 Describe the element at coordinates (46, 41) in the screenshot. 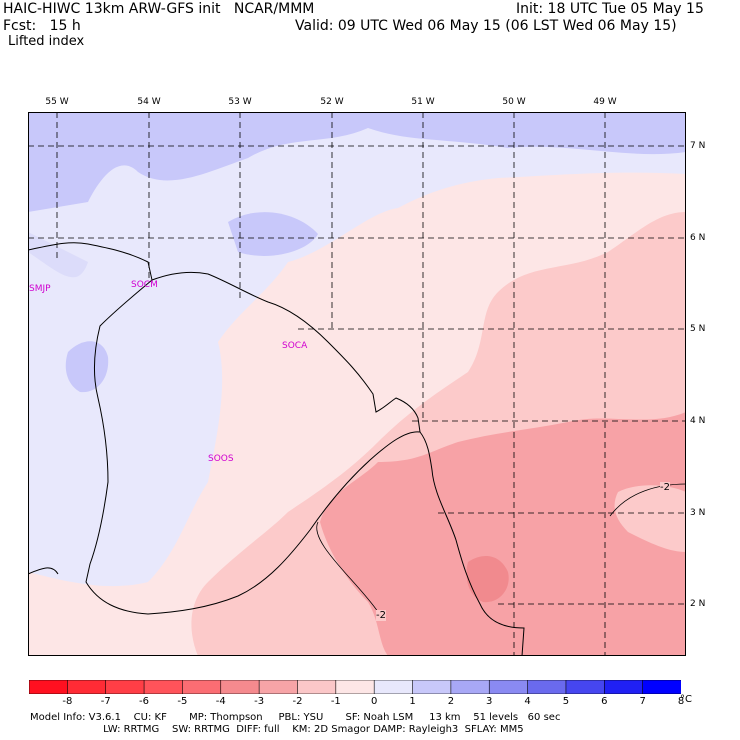

I see `field-name: Lifted index` at that location.